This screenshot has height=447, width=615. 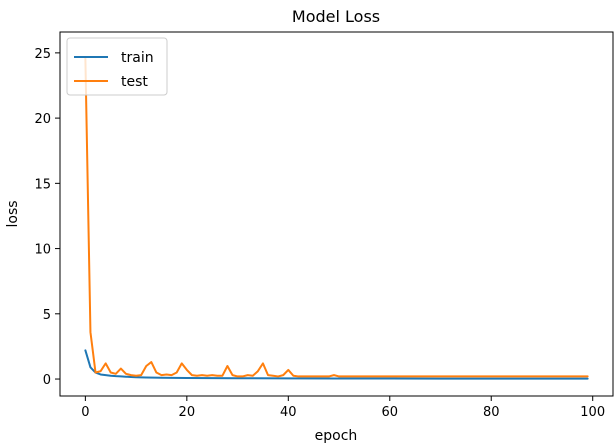 I want to click on y-tick-label: 25, so click(x=42, y=54).